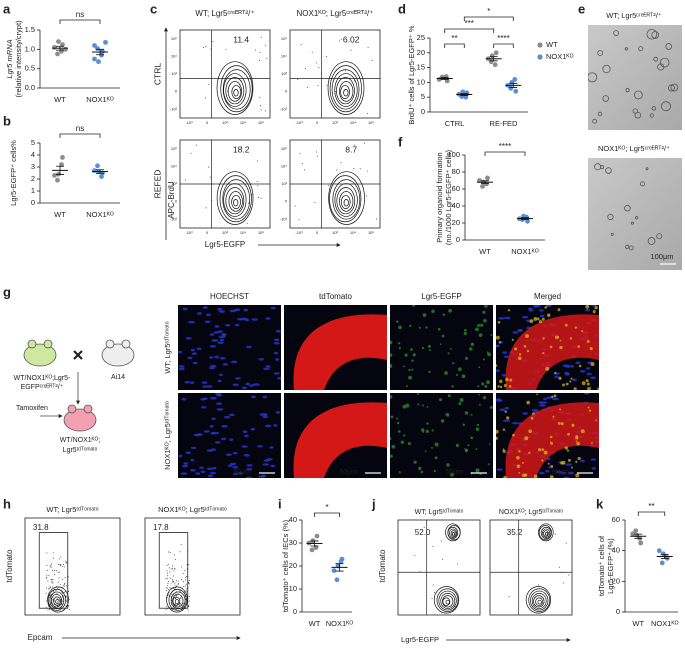 The height and width of the screenshot is (649, 685). Describe the element at coordinates (531, 567) in the screenshot. I see `plot-frame` at that location.